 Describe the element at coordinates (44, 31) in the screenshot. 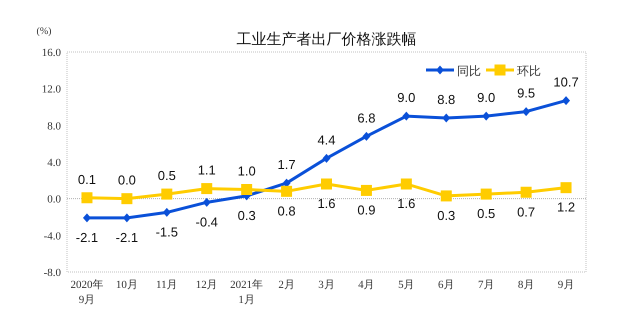

I see `y-axis-title: (%)` at that location.